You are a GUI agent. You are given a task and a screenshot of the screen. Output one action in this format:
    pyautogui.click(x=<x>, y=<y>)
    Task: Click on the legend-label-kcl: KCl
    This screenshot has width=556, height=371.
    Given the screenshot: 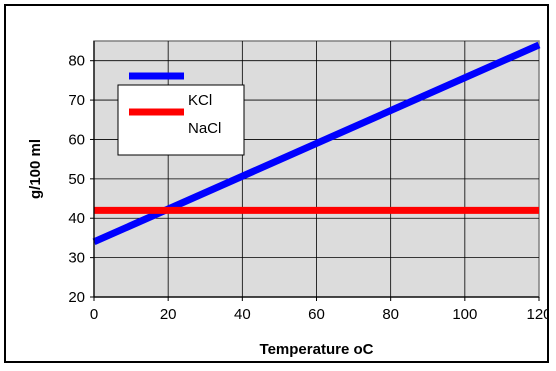 What is the action you would take?
    pyautogui.click(x=200, y=100)
    